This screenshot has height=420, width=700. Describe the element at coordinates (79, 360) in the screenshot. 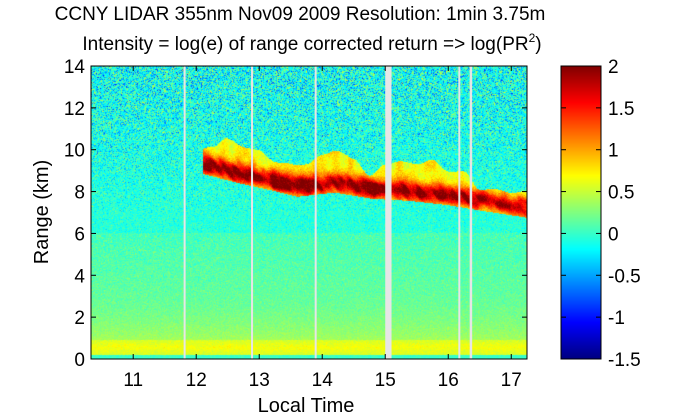

I see `y-tick-label: 0` at that location.